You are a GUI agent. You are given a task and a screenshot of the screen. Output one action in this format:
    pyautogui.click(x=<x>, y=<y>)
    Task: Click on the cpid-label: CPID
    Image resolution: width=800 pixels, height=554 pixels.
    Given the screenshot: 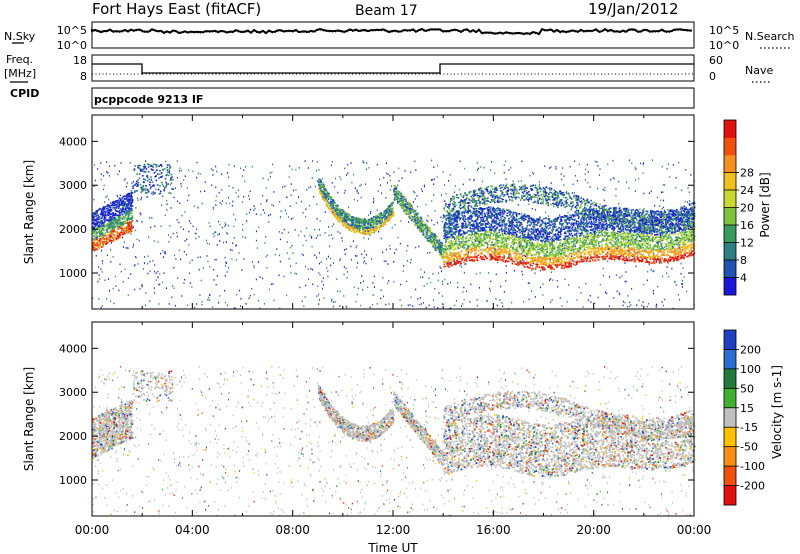 What is the action you would take?
    pyautogui.click(x=24, y=93)
    